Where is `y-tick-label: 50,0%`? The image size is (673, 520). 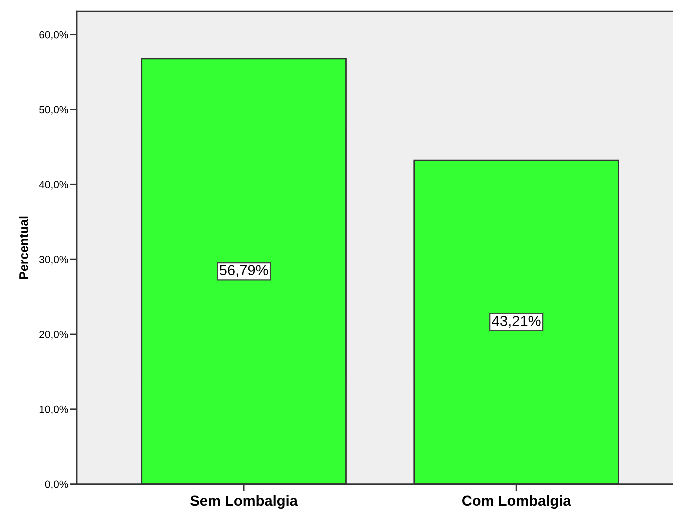 y-tick-label: 50,0% is located at coordinates (54, 110).